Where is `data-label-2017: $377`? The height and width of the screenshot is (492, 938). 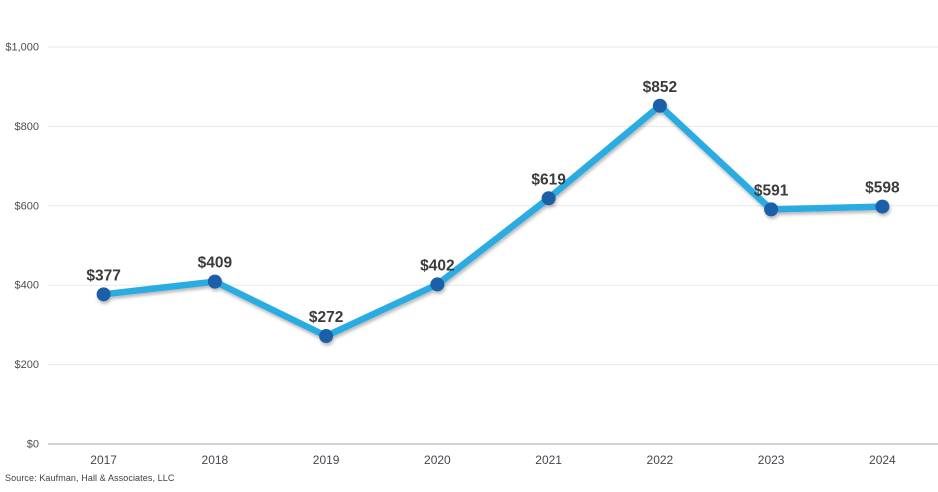
data-label-2017: $377 is located at coordinates (103, 275).